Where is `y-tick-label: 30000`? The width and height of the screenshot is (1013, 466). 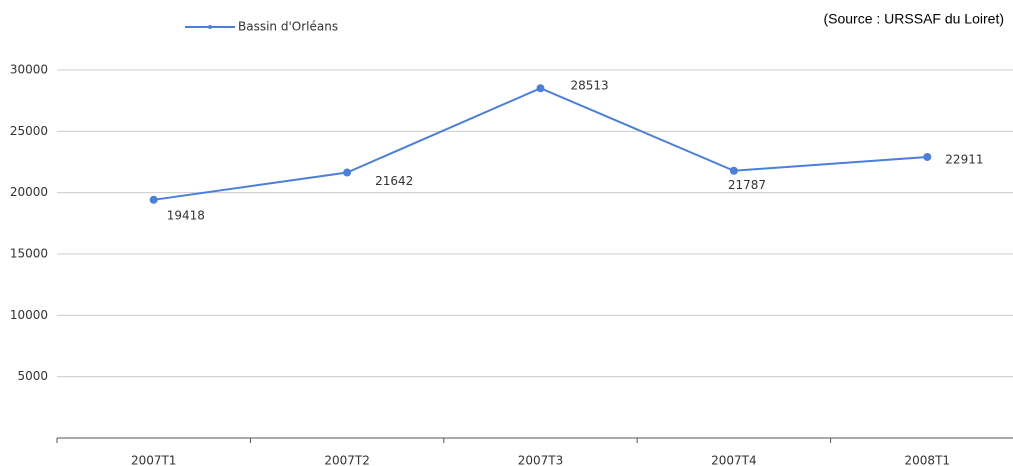 y-tick-label: 30000 is located at coordinates (29, 70).